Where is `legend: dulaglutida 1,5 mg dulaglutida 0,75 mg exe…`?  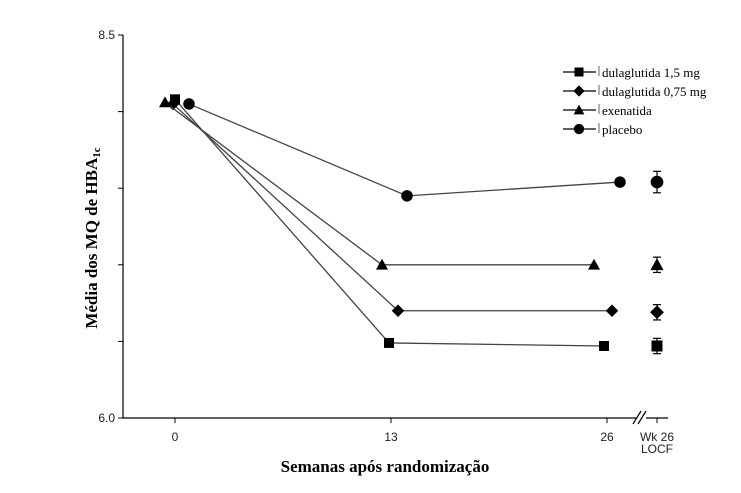
legend: dulaglutida 1,5 mg dulaglutida 0,75 mg exe… is located at coordinates (635, 101).